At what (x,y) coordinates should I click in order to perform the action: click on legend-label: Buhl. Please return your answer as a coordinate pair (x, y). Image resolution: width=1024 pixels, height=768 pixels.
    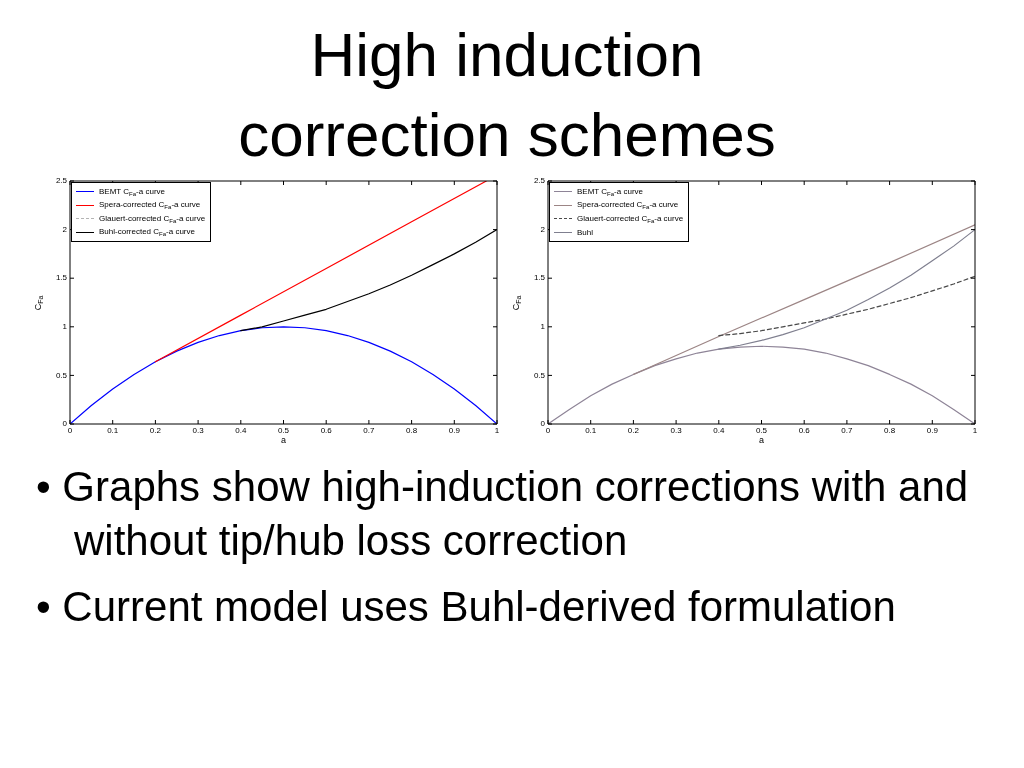
    Looking at the image, I should click on (585, 232).